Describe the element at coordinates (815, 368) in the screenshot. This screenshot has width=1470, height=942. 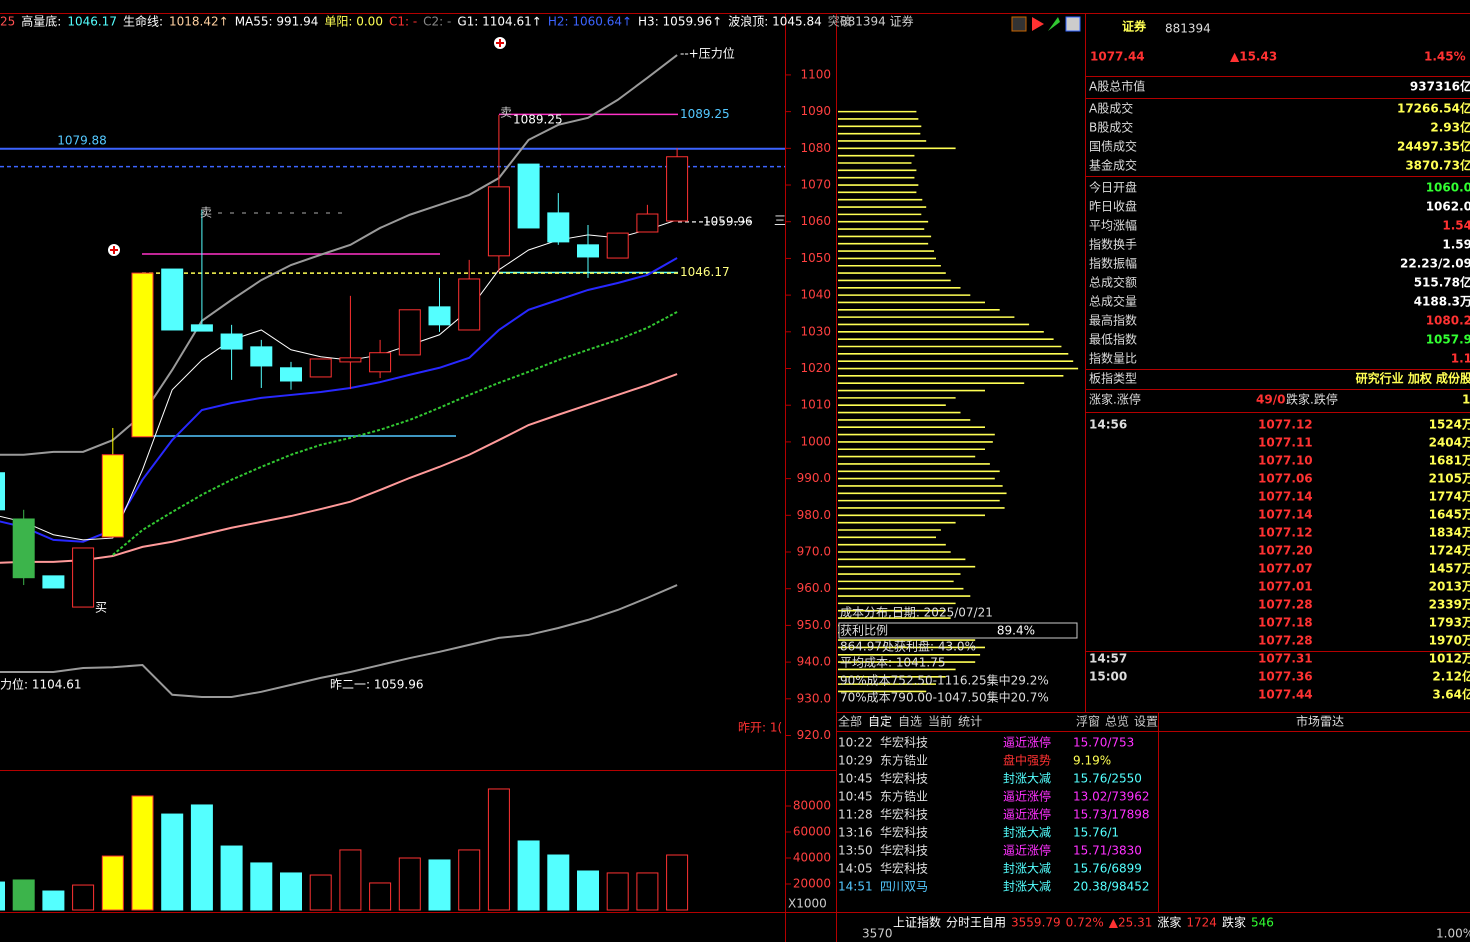
I see `y-tick-label: 1020` at that location.